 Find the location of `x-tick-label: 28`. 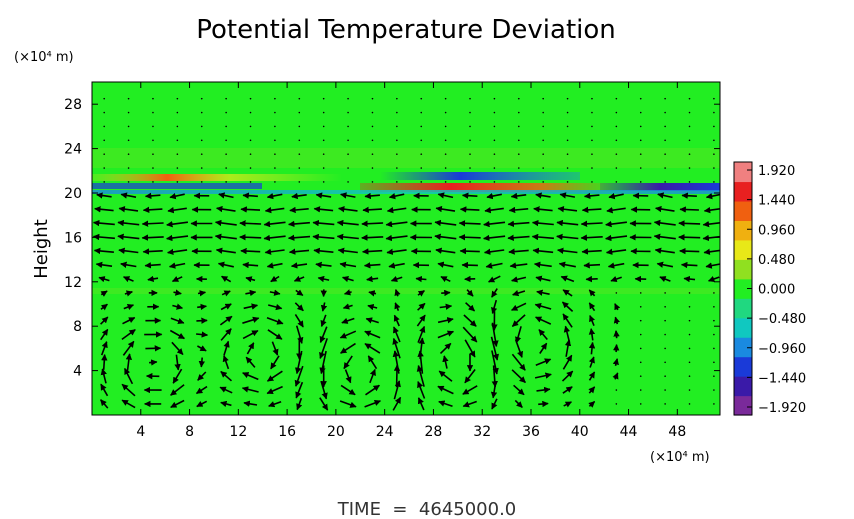

x-tick-label: 28 is located at coordinates (434, 432).